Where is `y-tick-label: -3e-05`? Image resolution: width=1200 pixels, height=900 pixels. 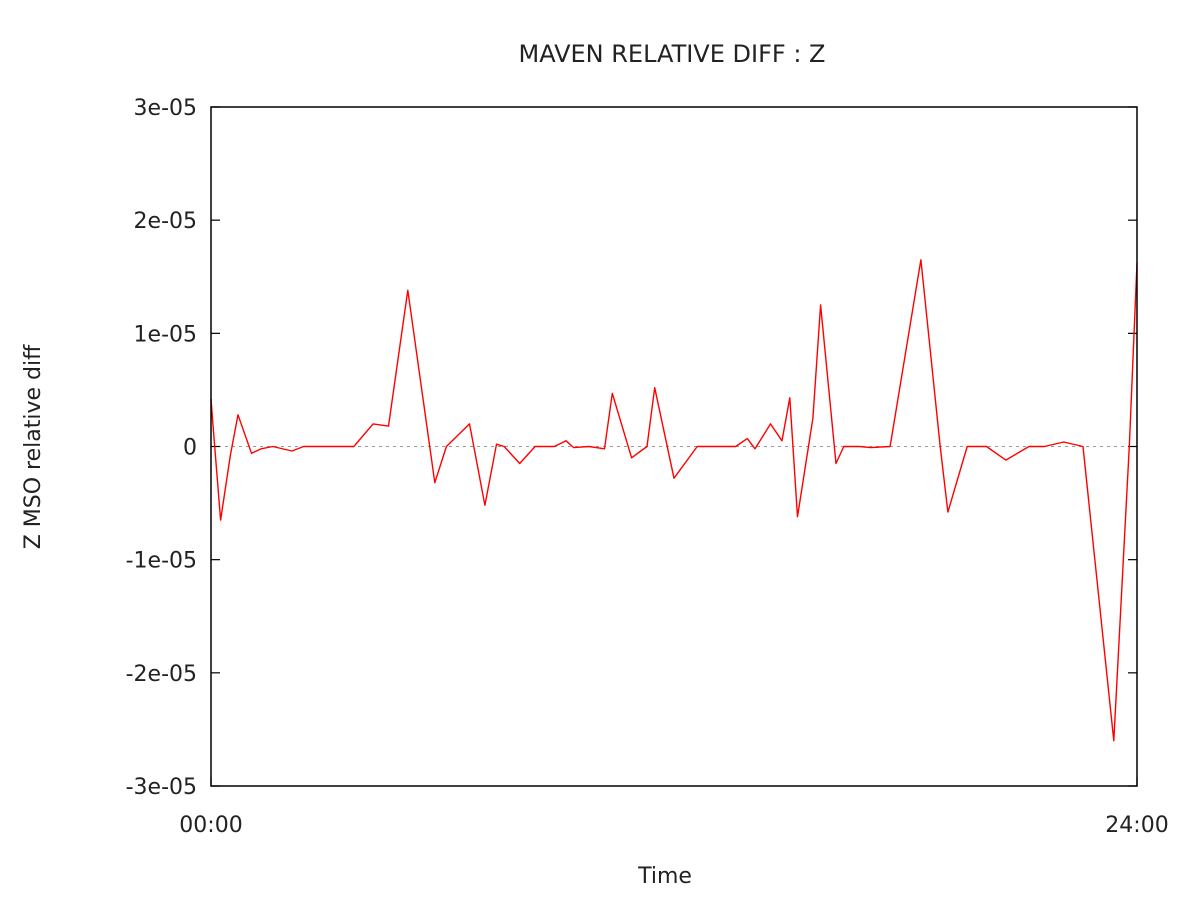 y-tick-label: -3e-05 is located at coordinates (161, 787).